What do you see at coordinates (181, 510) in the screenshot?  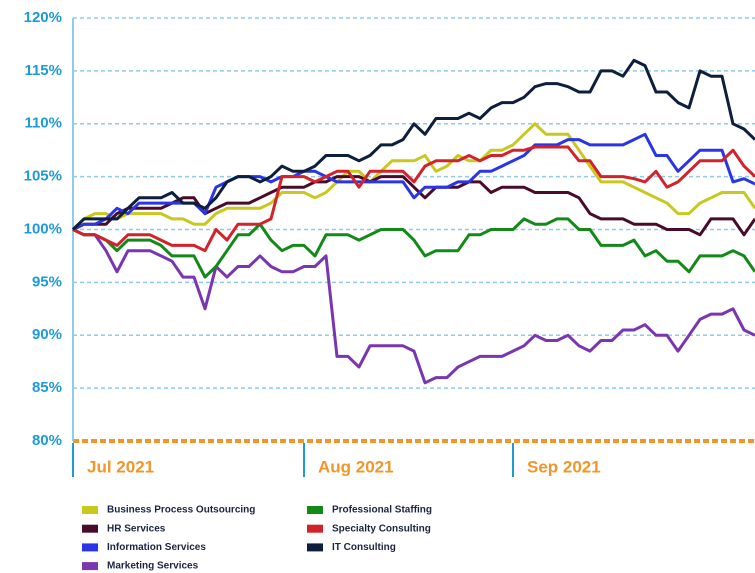 I see `legend-label: Business Process Outsourcing` at bounding box center [181, 510].